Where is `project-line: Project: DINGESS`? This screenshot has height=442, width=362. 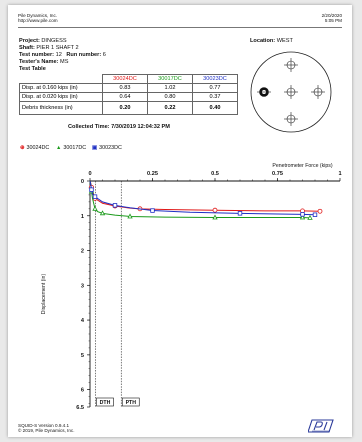 project-line: Project: DINGESS is located at coordinates (43, 41).